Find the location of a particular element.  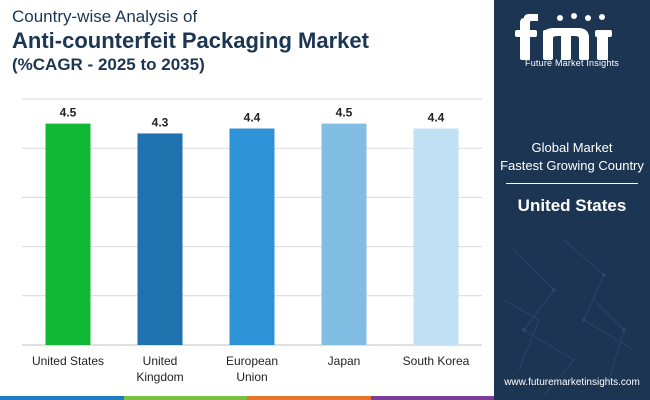

fmi-logo is located at coordinates (563, 36).